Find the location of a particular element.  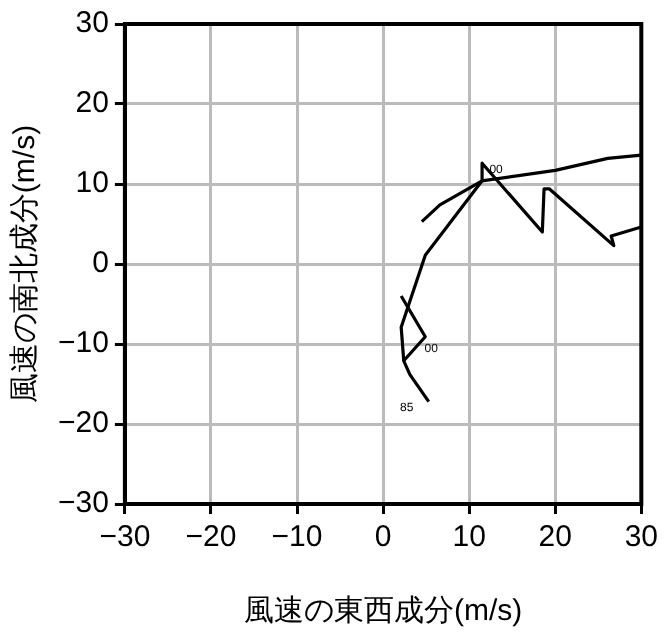

x-tick-label: 20 is located at coordinates (555, 537).